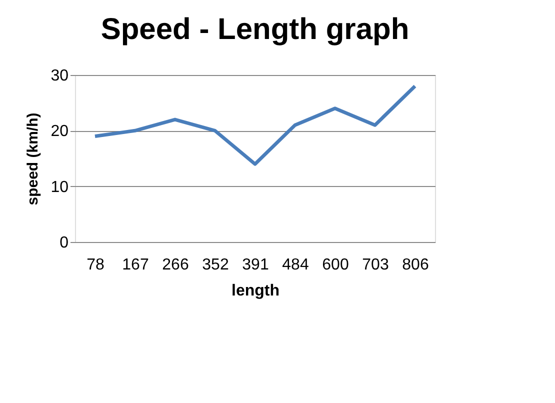  Describe the element at coordinates (59, 187) in the screenshot. I see `y-tick-label: 10` at that location.